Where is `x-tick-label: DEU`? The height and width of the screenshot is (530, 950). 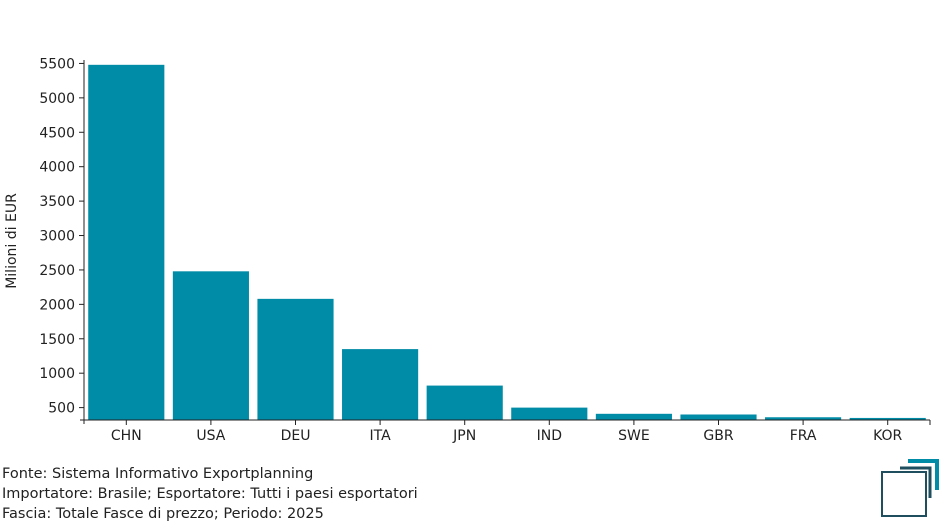
x-tick-label: DEU is located at coordinates (296, 436).